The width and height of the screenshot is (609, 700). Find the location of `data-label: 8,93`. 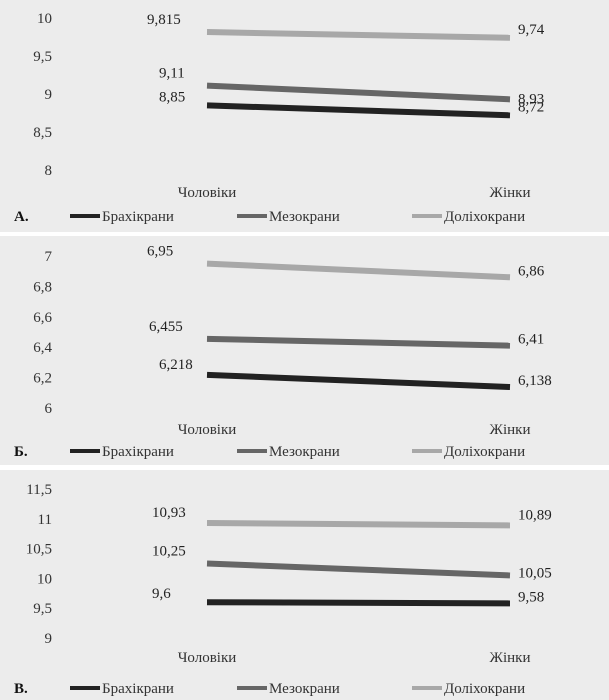

data-label: 8,93 is located at coordinates (531, 99).